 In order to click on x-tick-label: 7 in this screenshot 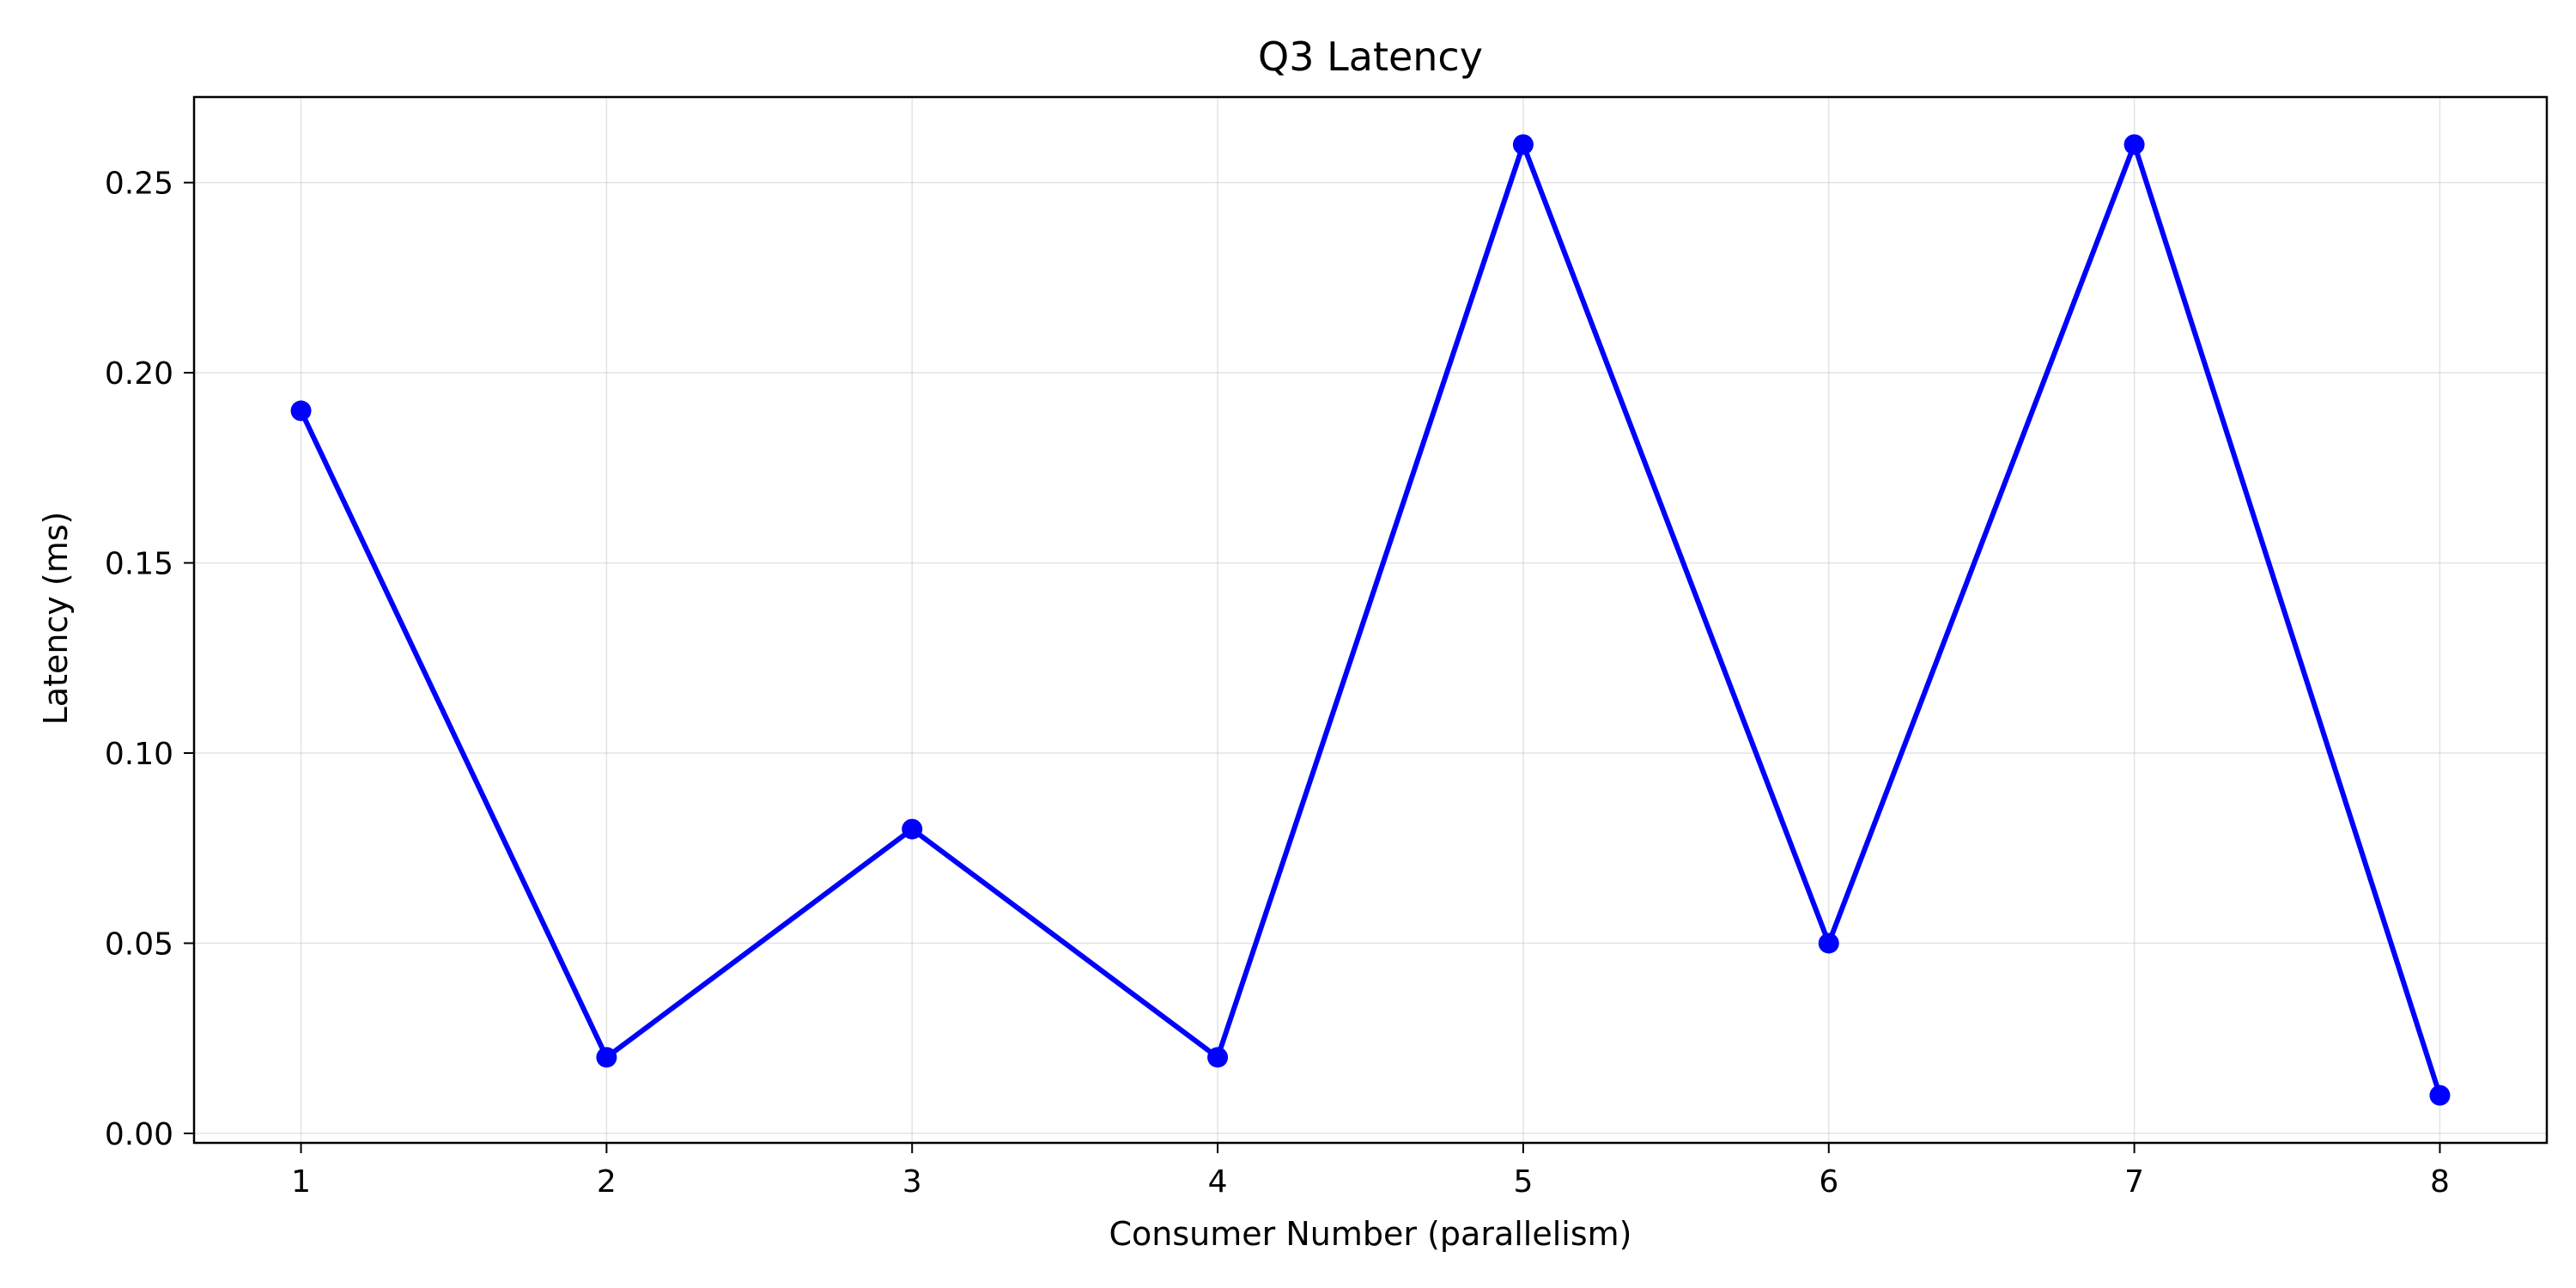, I will do `click(2134, 1182)`.